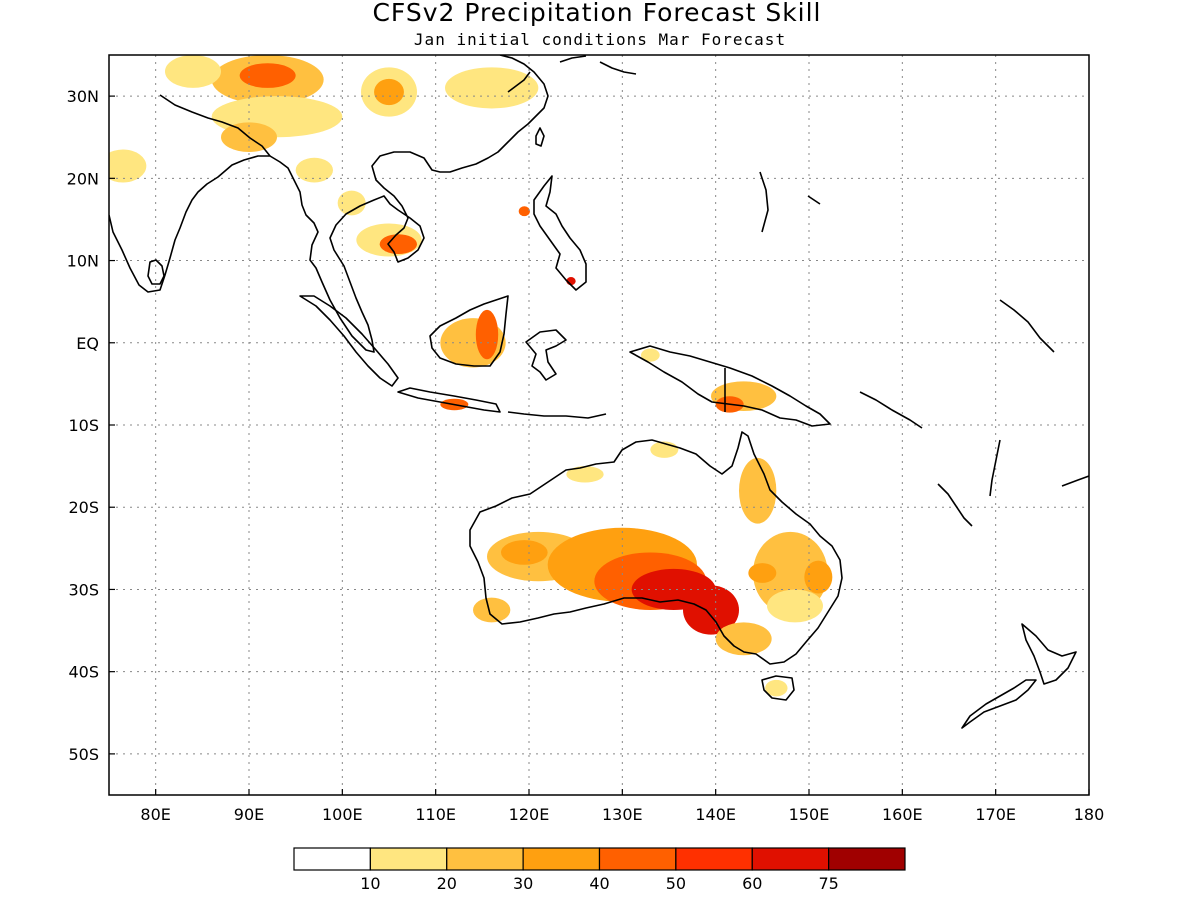  What do you see at coordinates (83, 261) in the screenshot?
I see `lat-tick-label: 10N` at bounding box center [83, 261].